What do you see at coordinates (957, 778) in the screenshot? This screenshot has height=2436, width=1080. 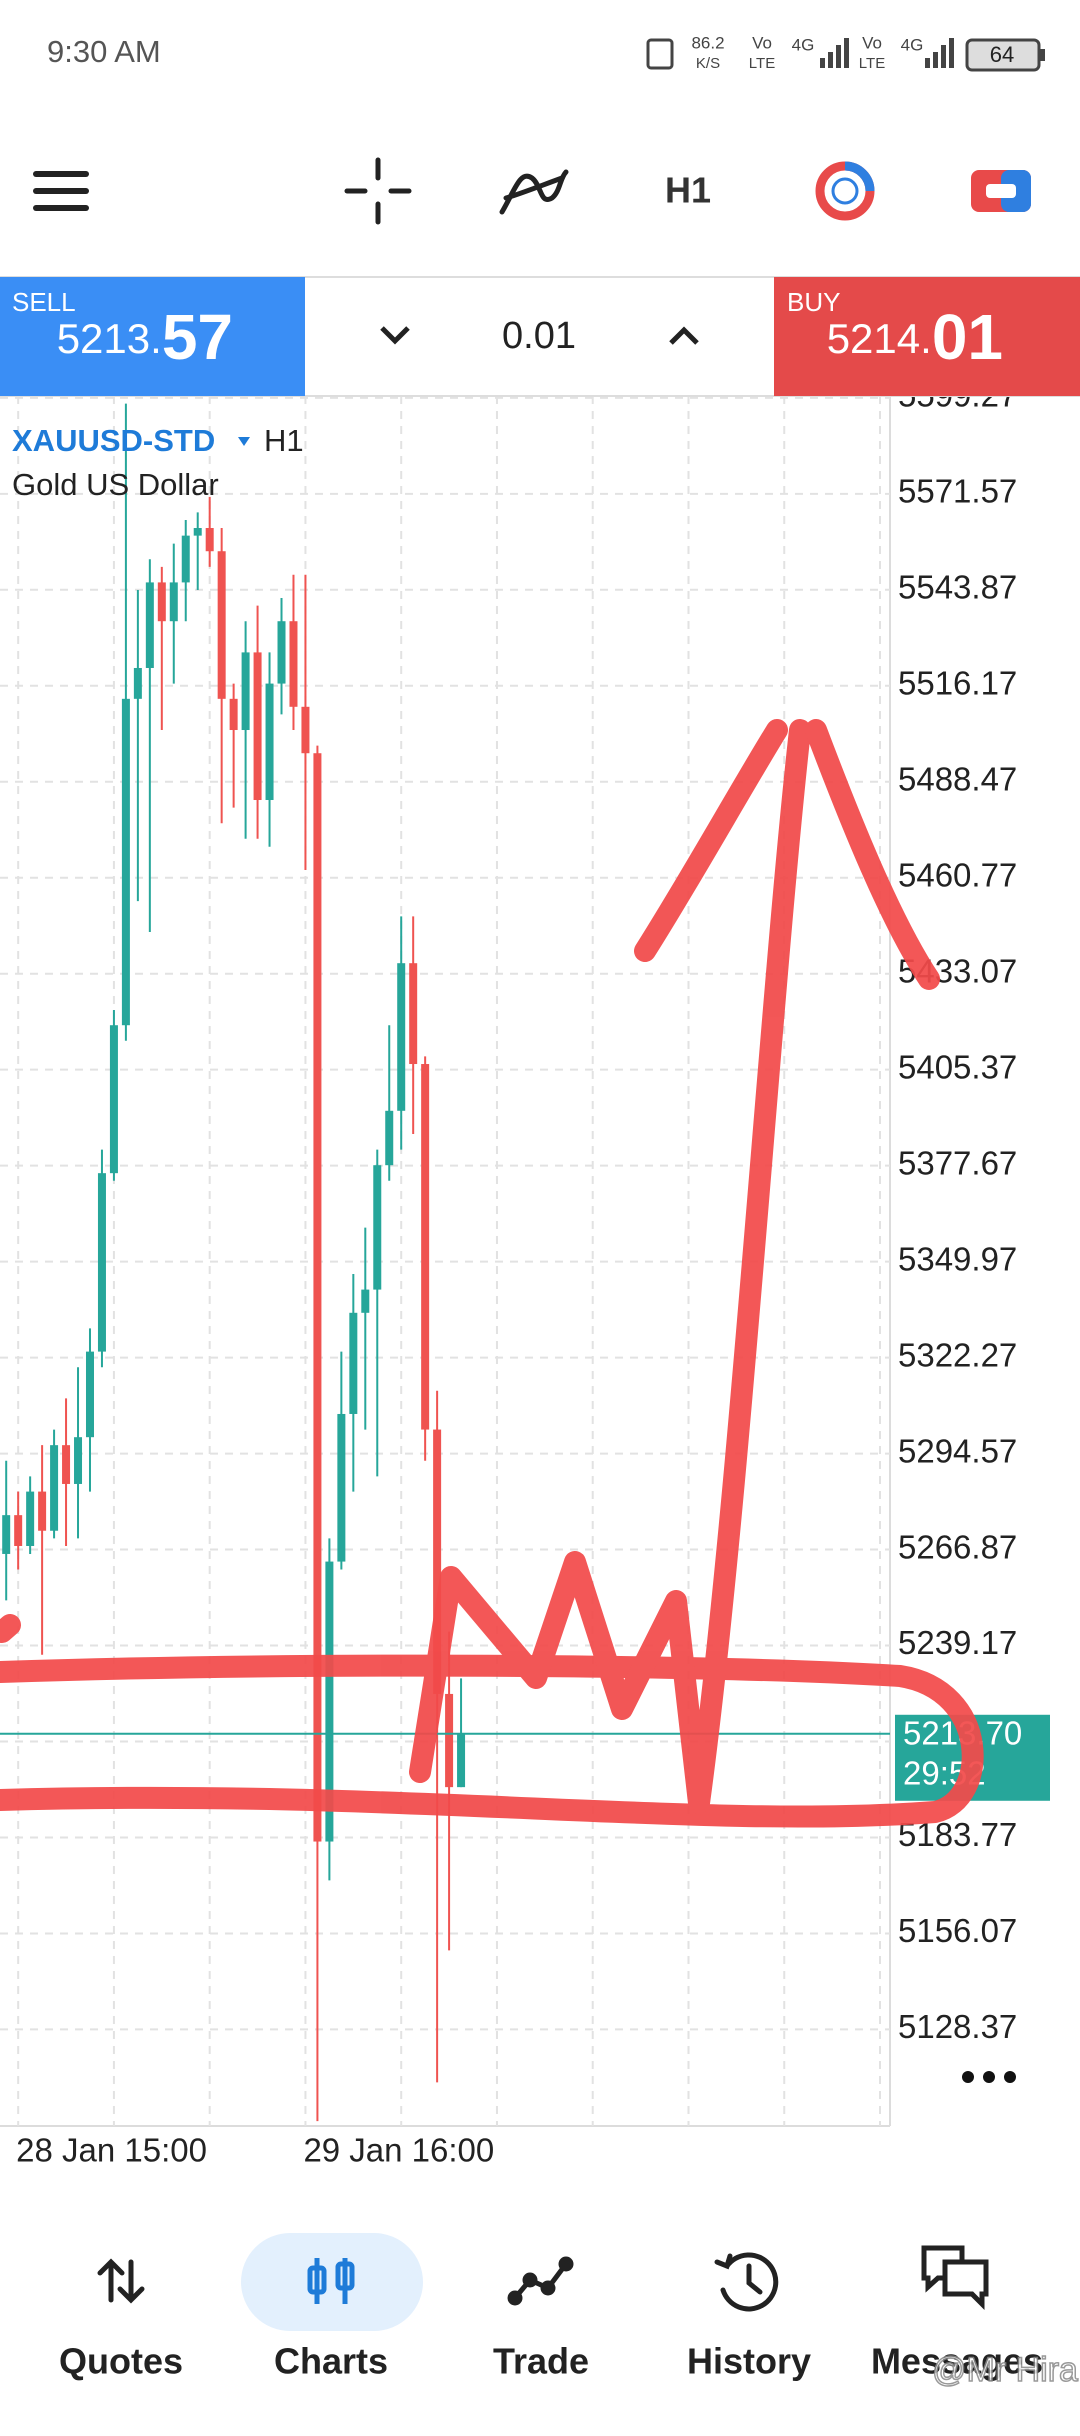 I see `y-tick-label: 5488.47` at bounding box center [957, 778].